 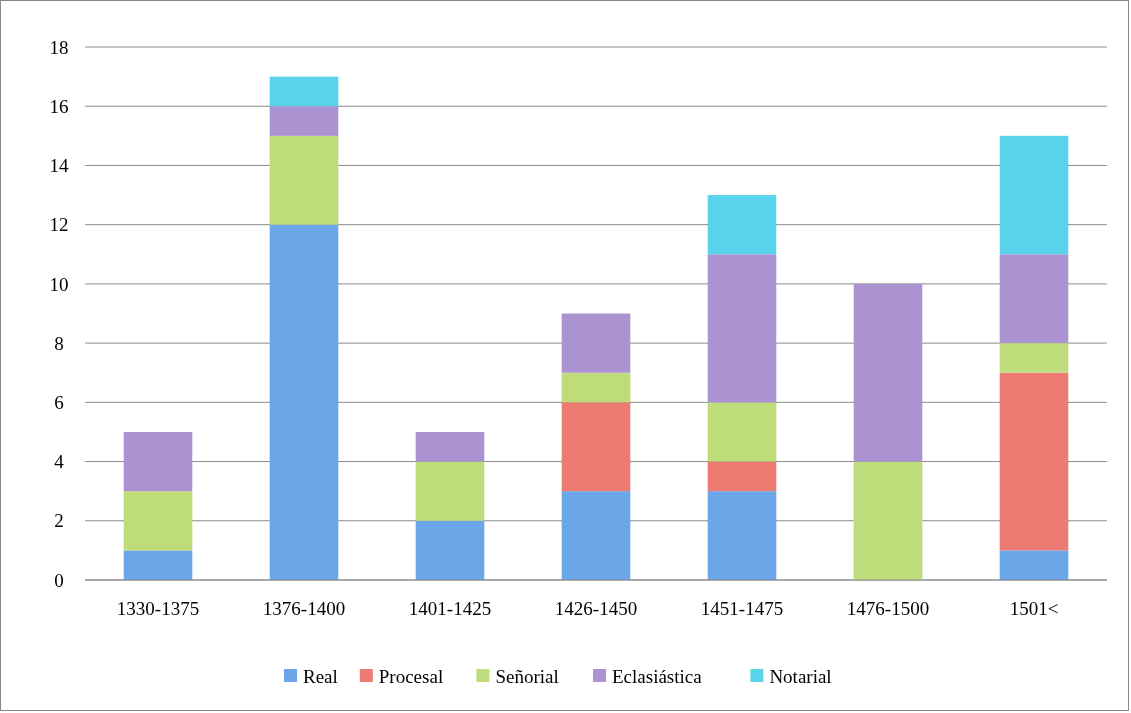 What do you see at coordinates (411, 676) in the screenshot?
I see `legend-label: Procesal` at bounding box center [411, 676].